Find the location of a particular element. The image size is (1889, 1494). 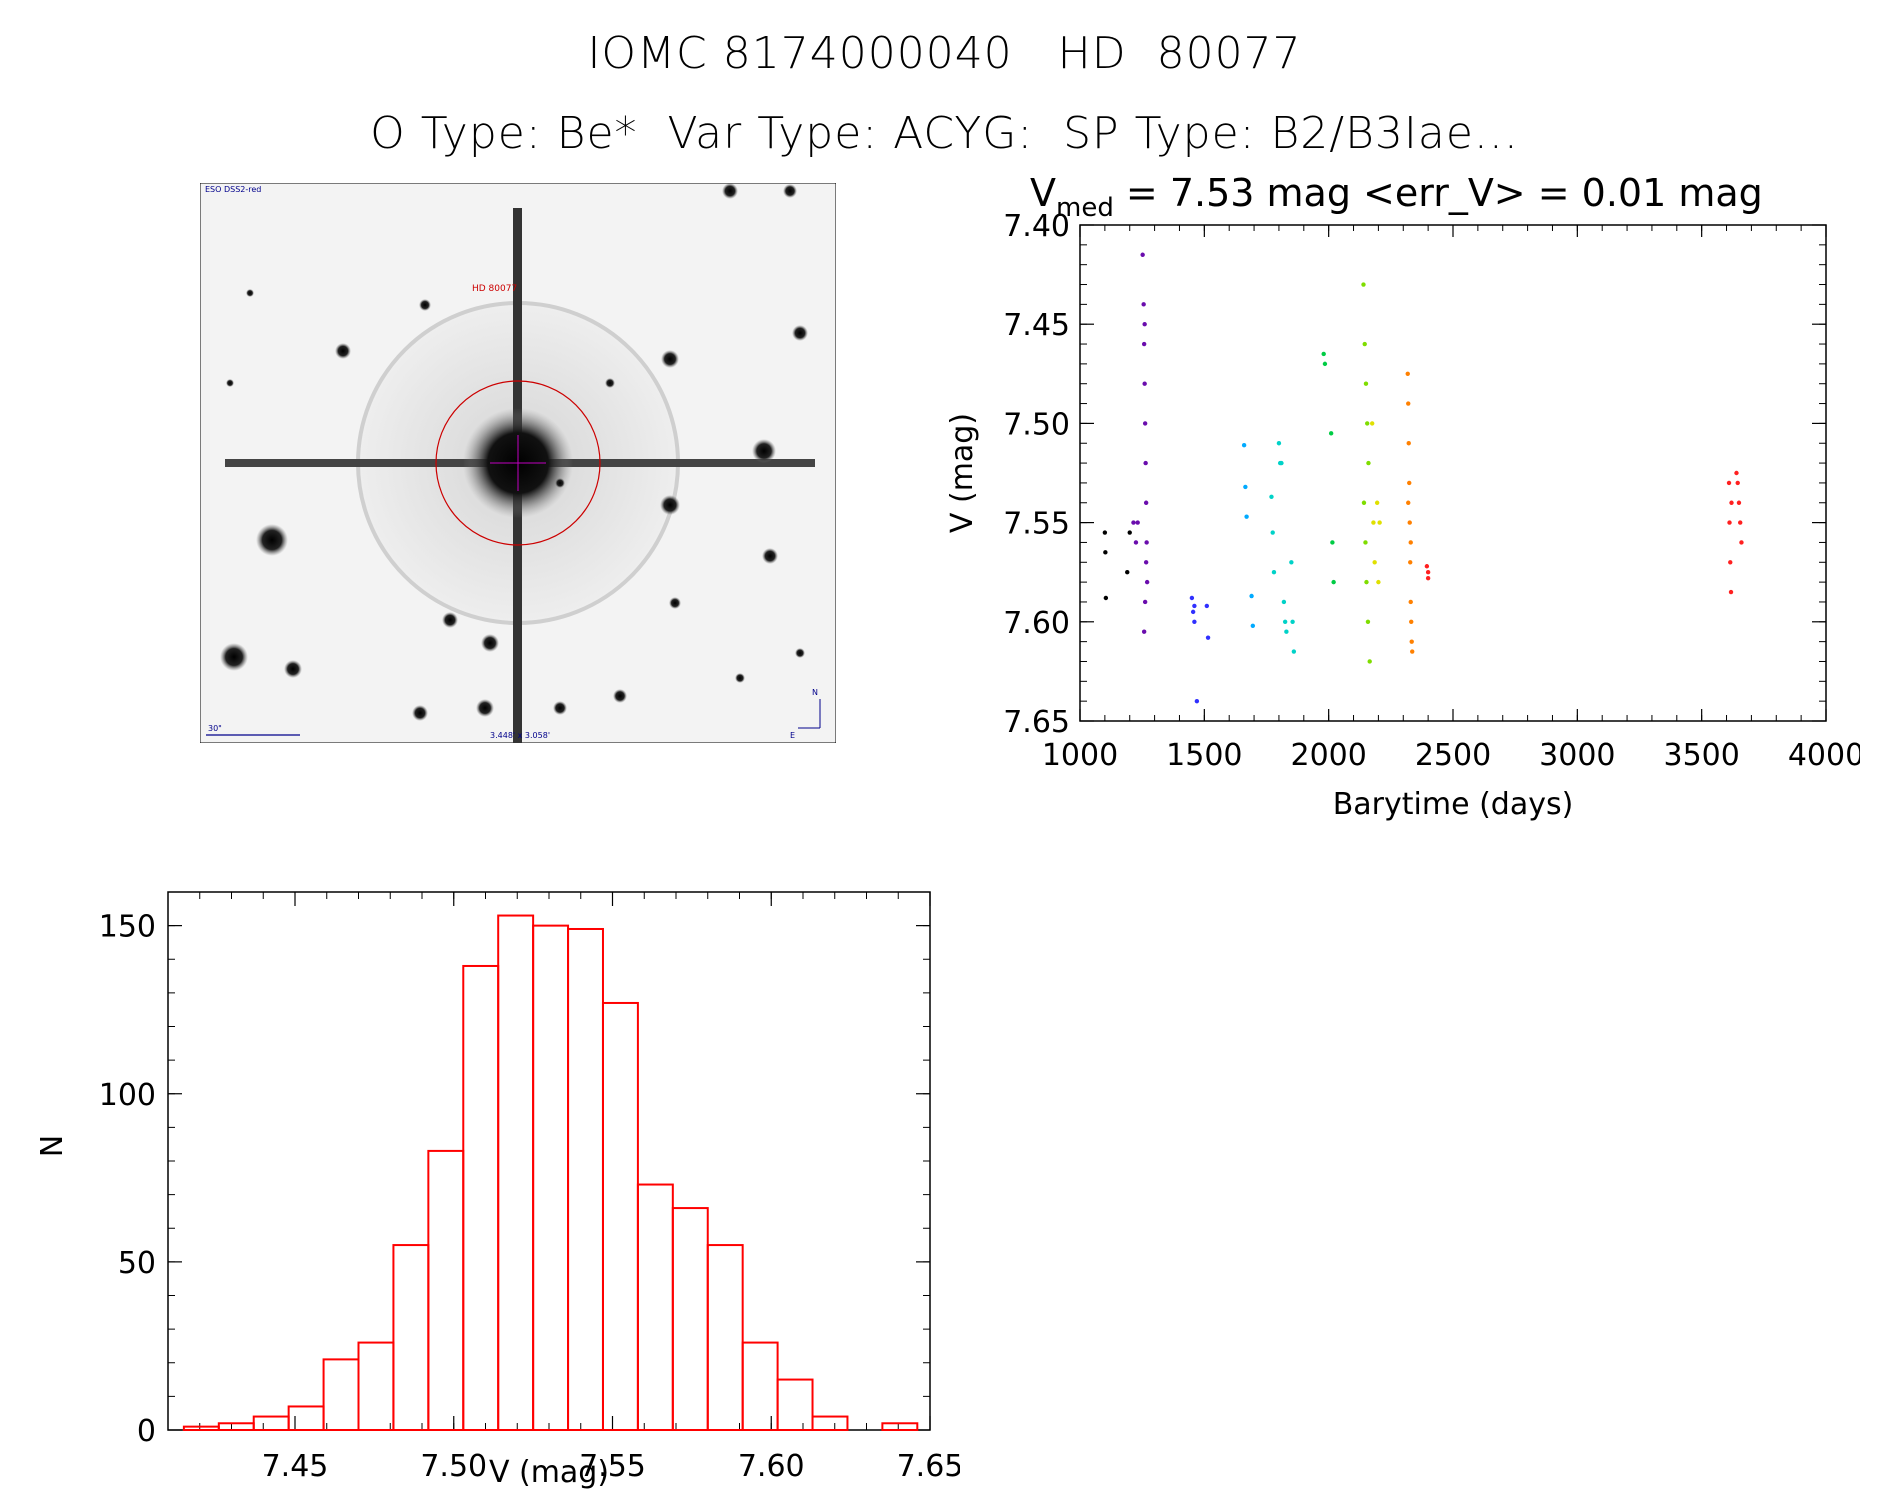

lc-ylabel: V (mag) is located at coordinates (962, 473).